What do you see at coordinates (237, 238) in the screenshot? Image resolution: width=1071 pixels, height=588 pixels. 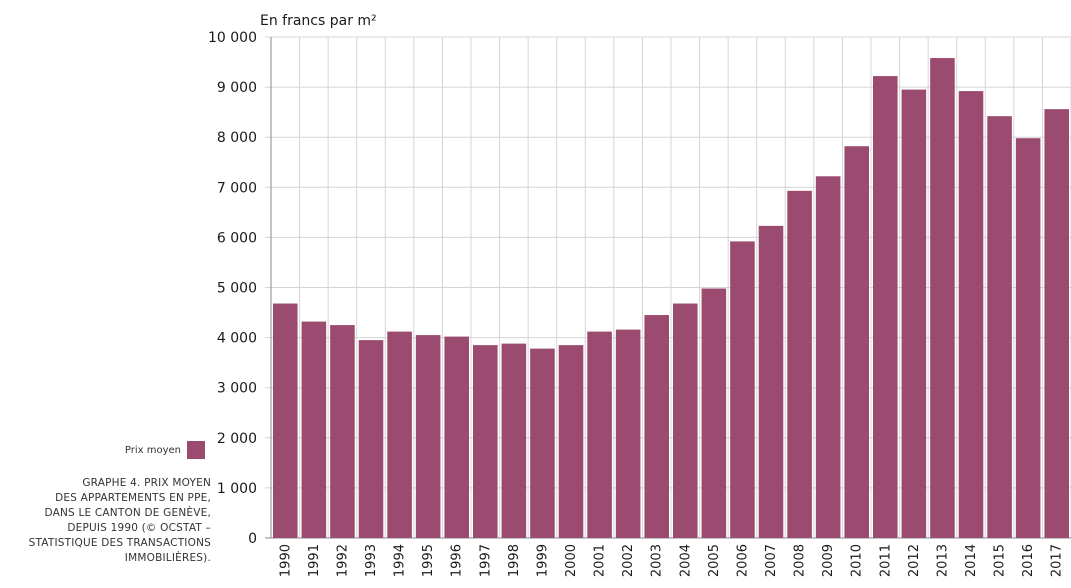 I see `y-tick-label: 6 000` at bounding box center [237, 238].